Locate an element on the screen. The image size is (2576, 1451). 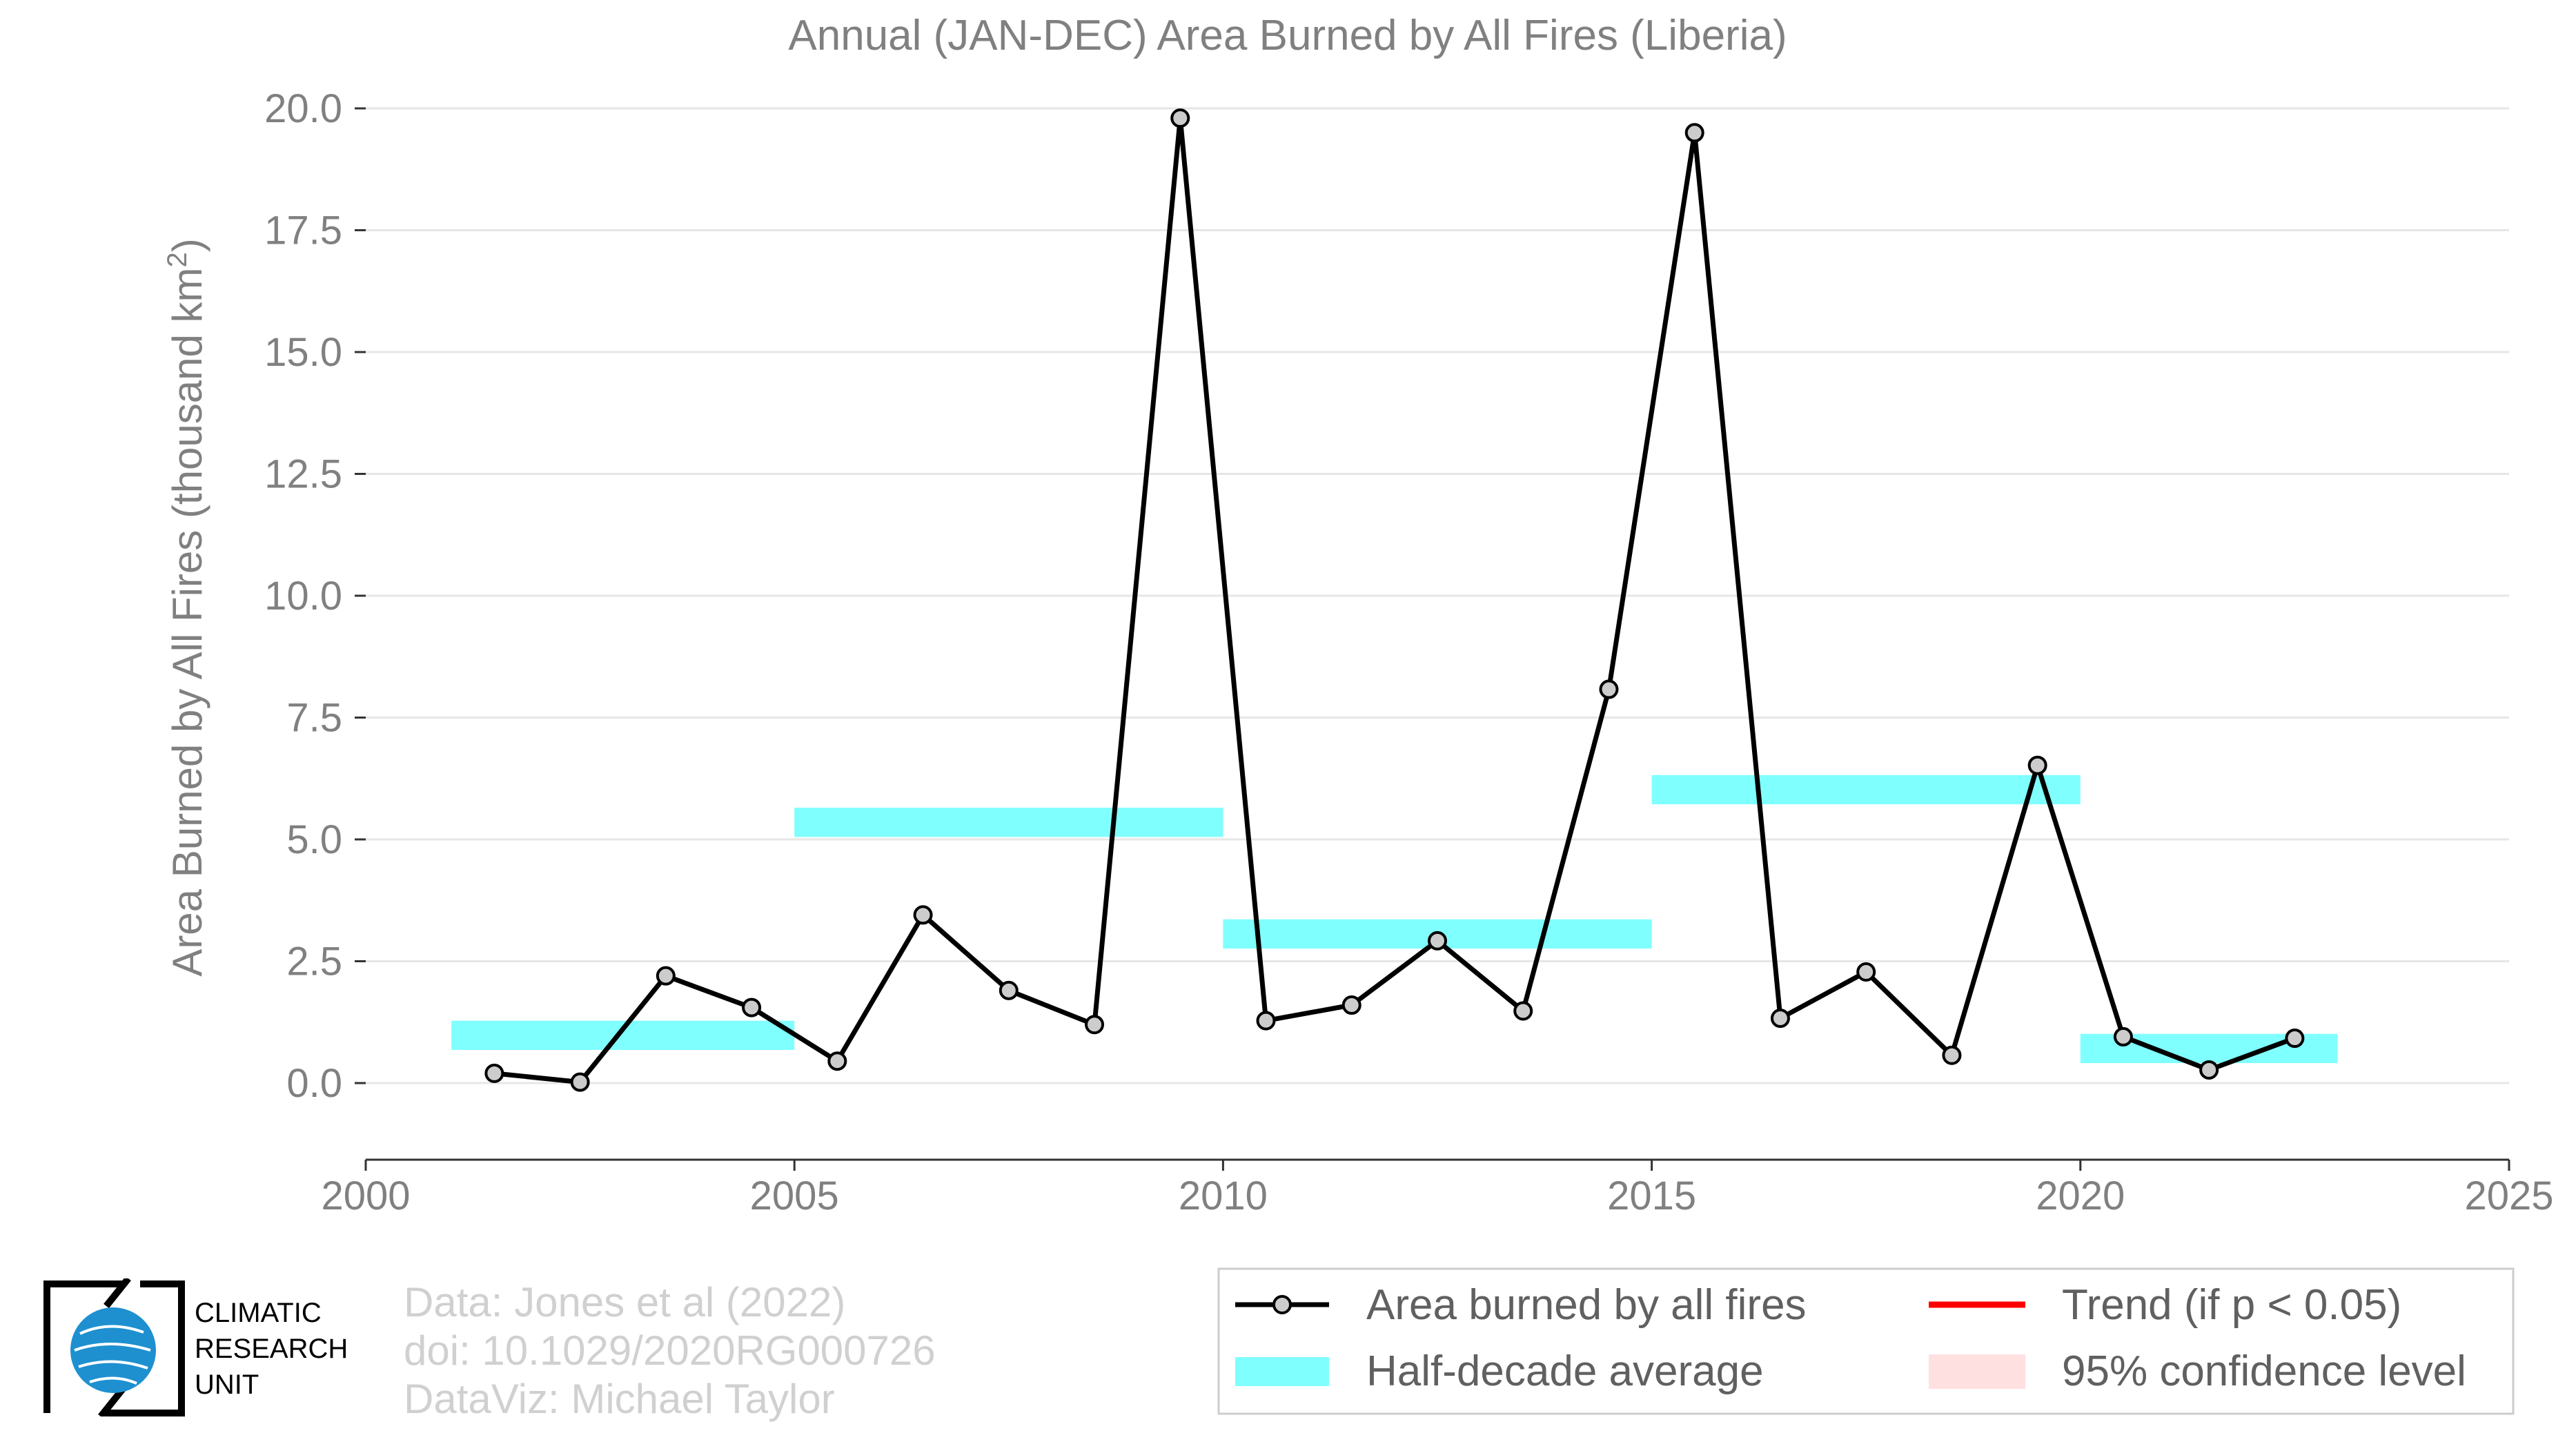
legend-item-area-burned: Area burned by all fires is located at coordinates (1521, 1305).